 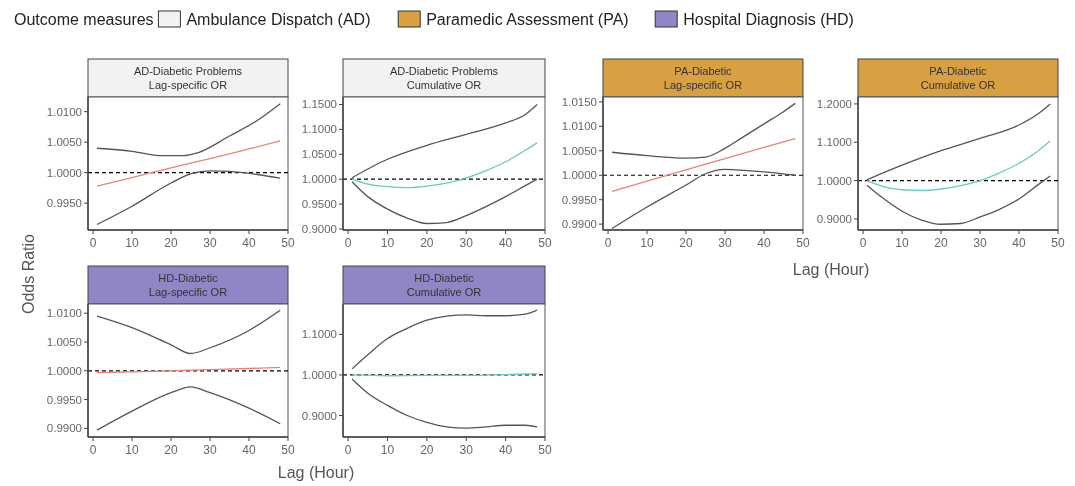 I want to click on y-tick-label: 1.0150, so click(x=579, y=101).